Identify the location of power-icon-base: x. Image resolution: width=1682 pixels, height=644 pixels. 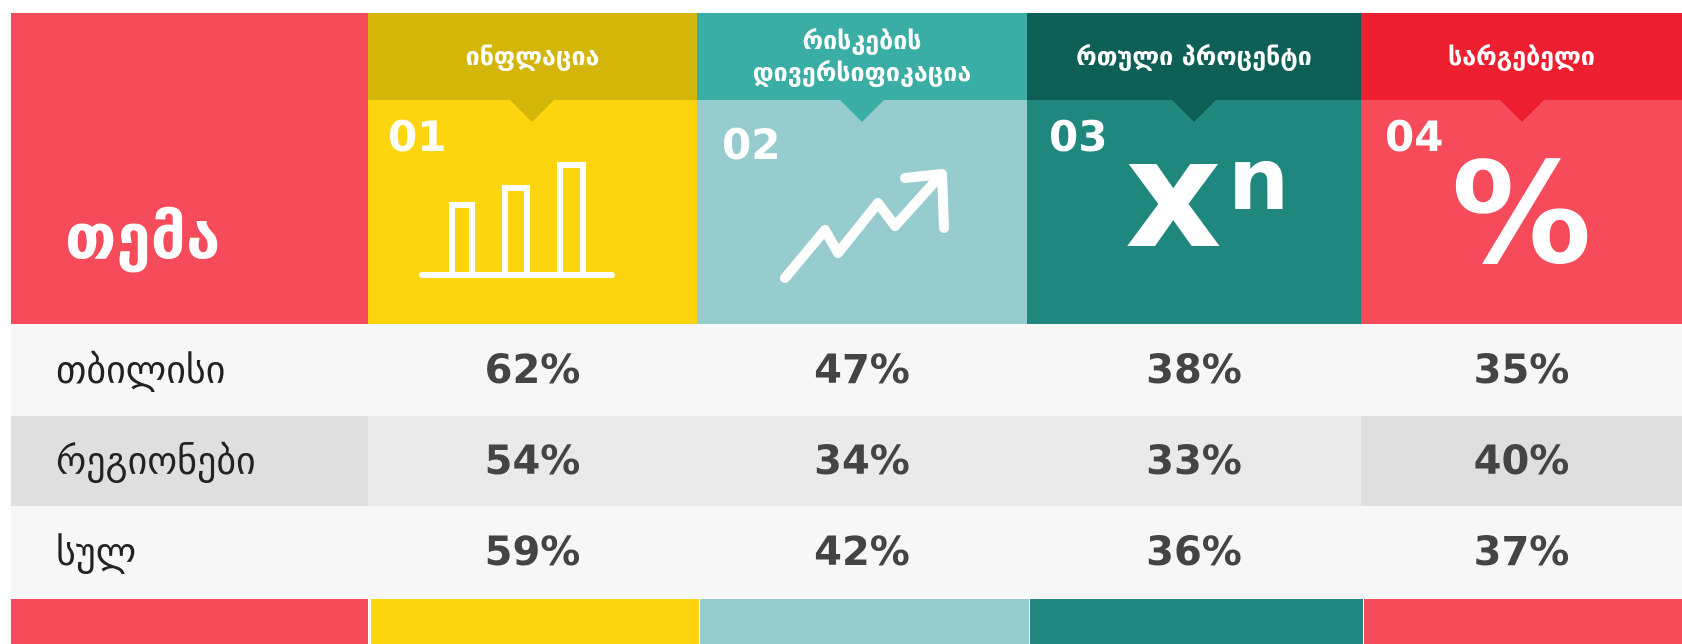
(1173, 195).